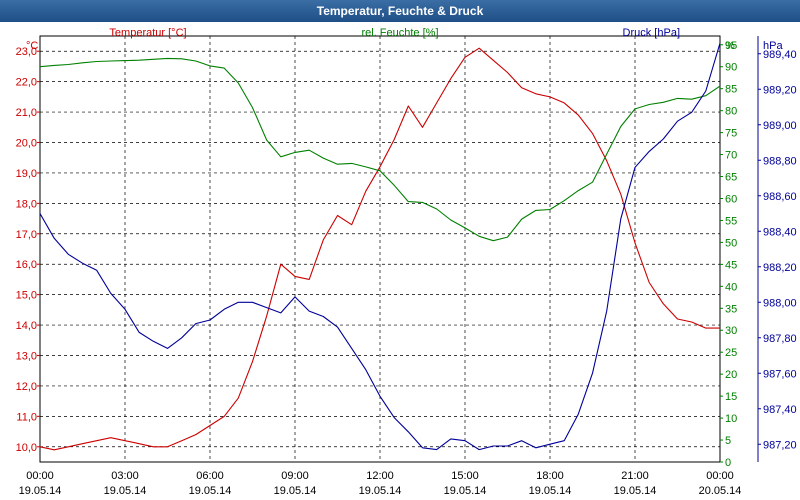 Image resolution: width=800 pixels, height=500 pixels. What do you see at coordinates (731, 221) in the screenshot?
I see `humidity-tick-label: 55` at bounding box center [731, 221].